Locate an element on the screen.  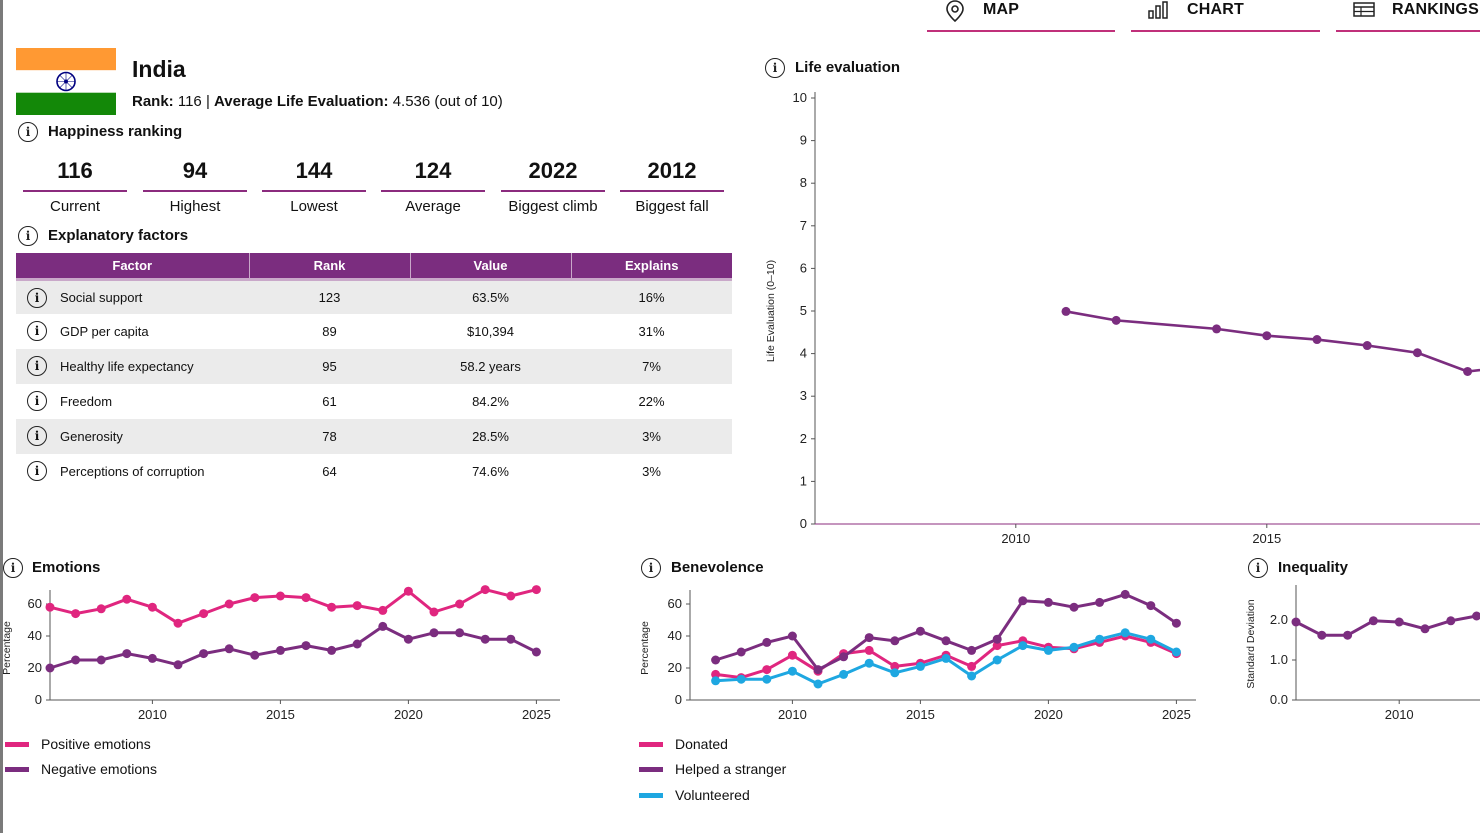
rank-current-value: 116 is located at coordinates (75, 174).